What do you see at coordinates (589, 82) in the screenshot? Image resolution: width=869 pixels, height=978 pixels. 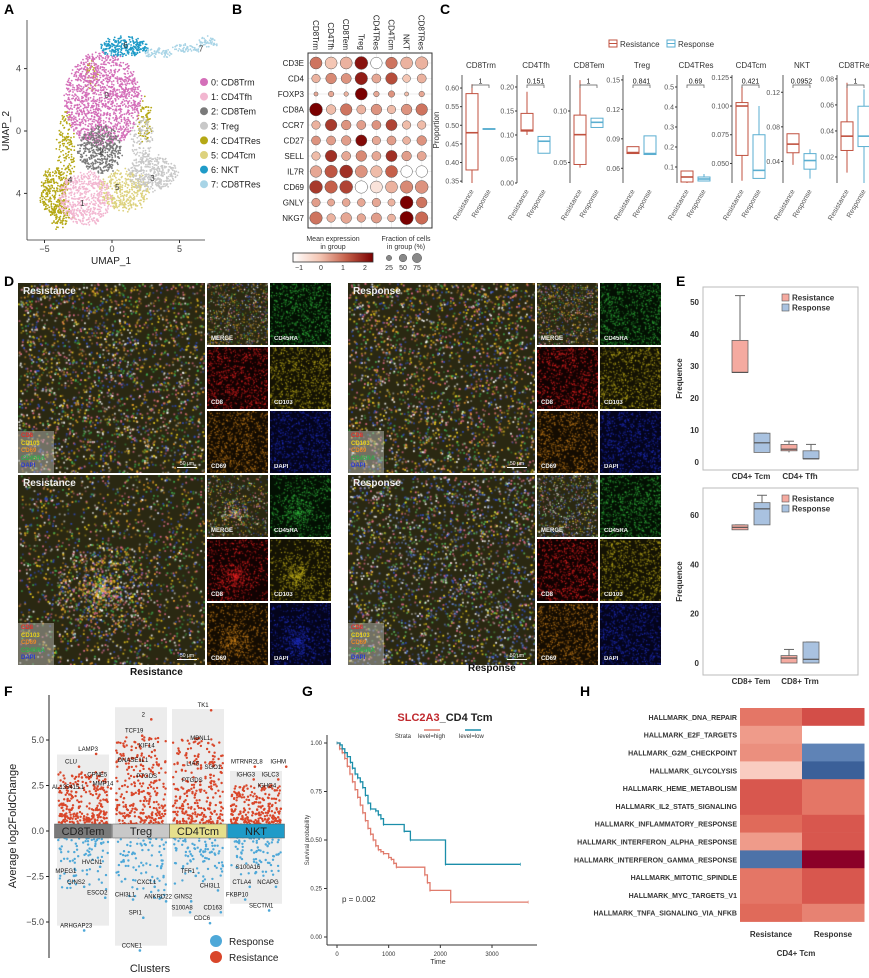 I see `p-value: 1` at bounding box center [589, 82].